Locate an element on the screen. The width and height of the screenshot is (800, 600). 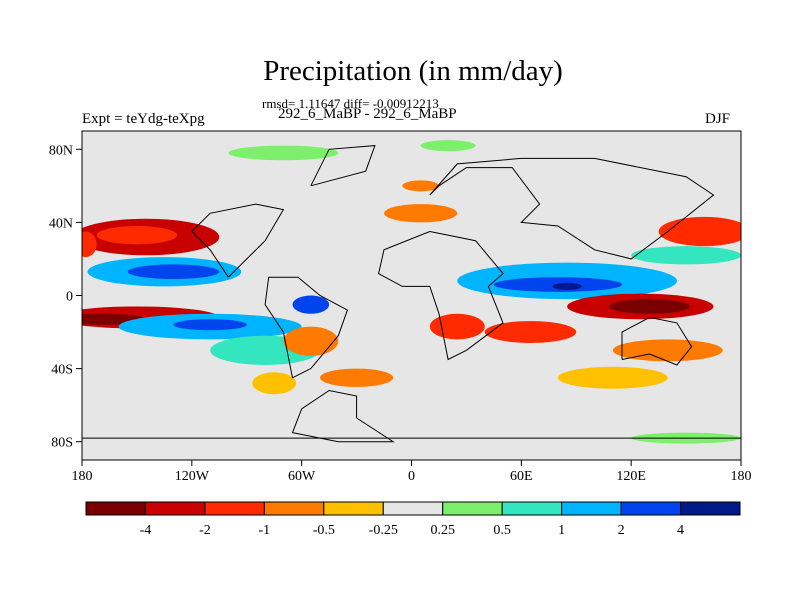
anomaly-southern-ocean-dry is located at coordinates (356, 377).